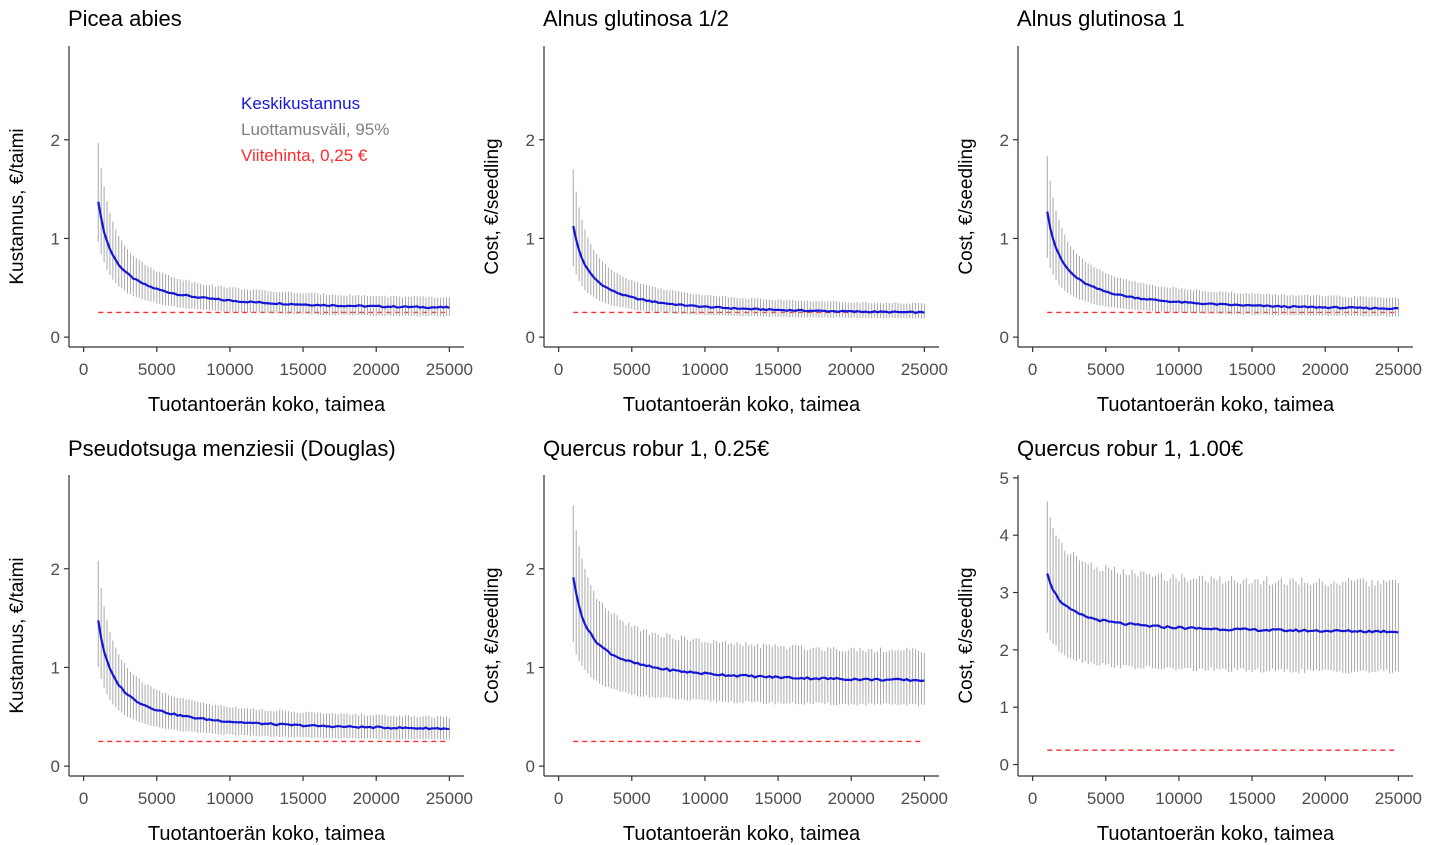 This screenshot has height=845, width=1441. What do you see at coordinates (232, 448) in the screenshot?
I see `panel-title: Pseudotsuga menziesii (Douglas)` at bounding box center [232, 448].